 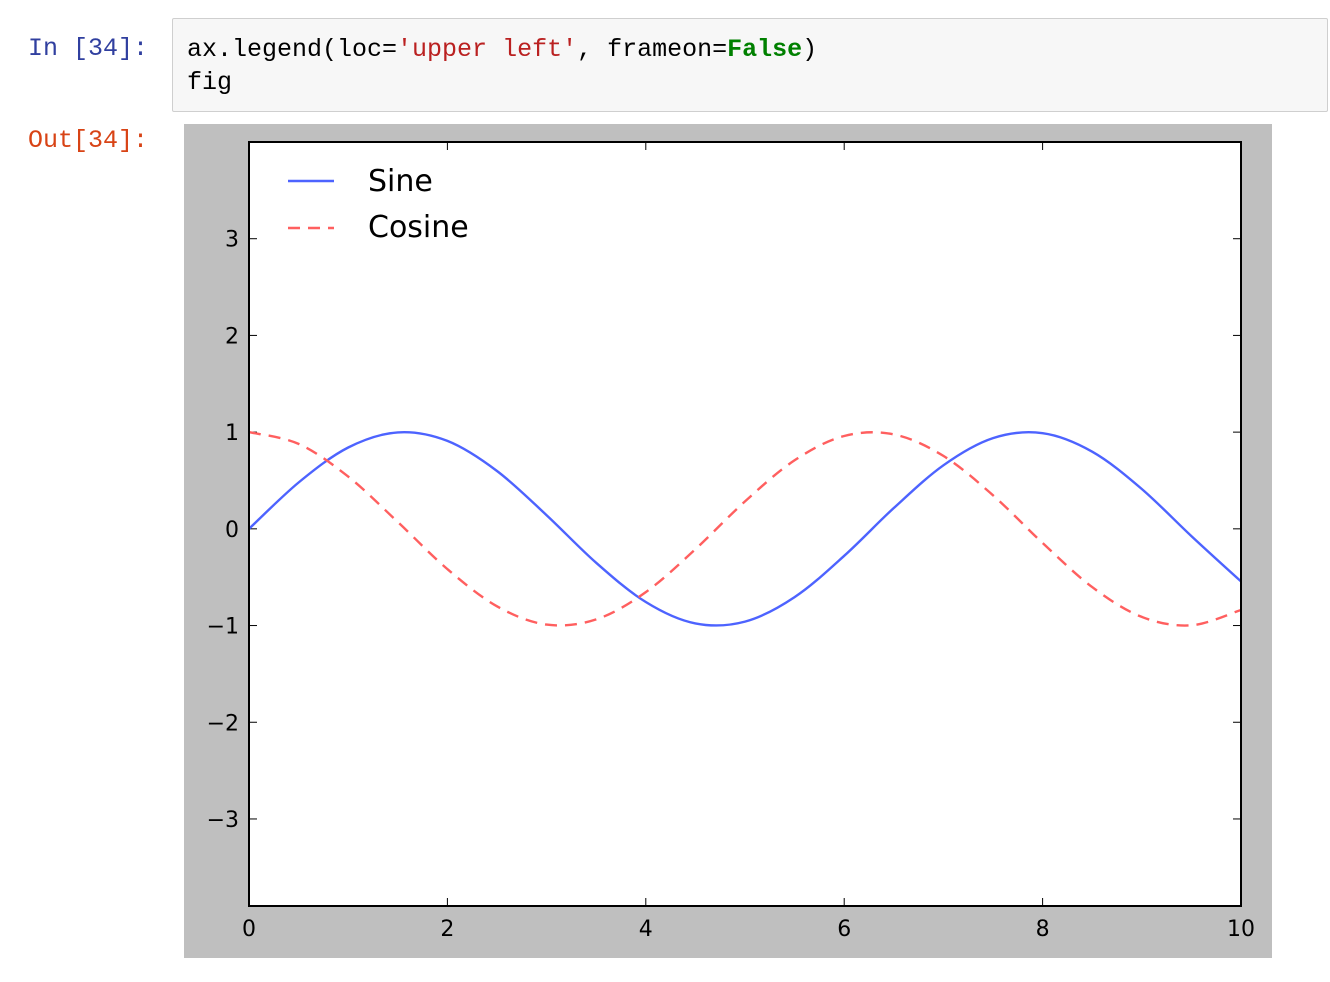 What do you see at coordinates (400, 181) in the screenshot?
I see `legend-label-sine: Sine` at bounding box center [400, 181].